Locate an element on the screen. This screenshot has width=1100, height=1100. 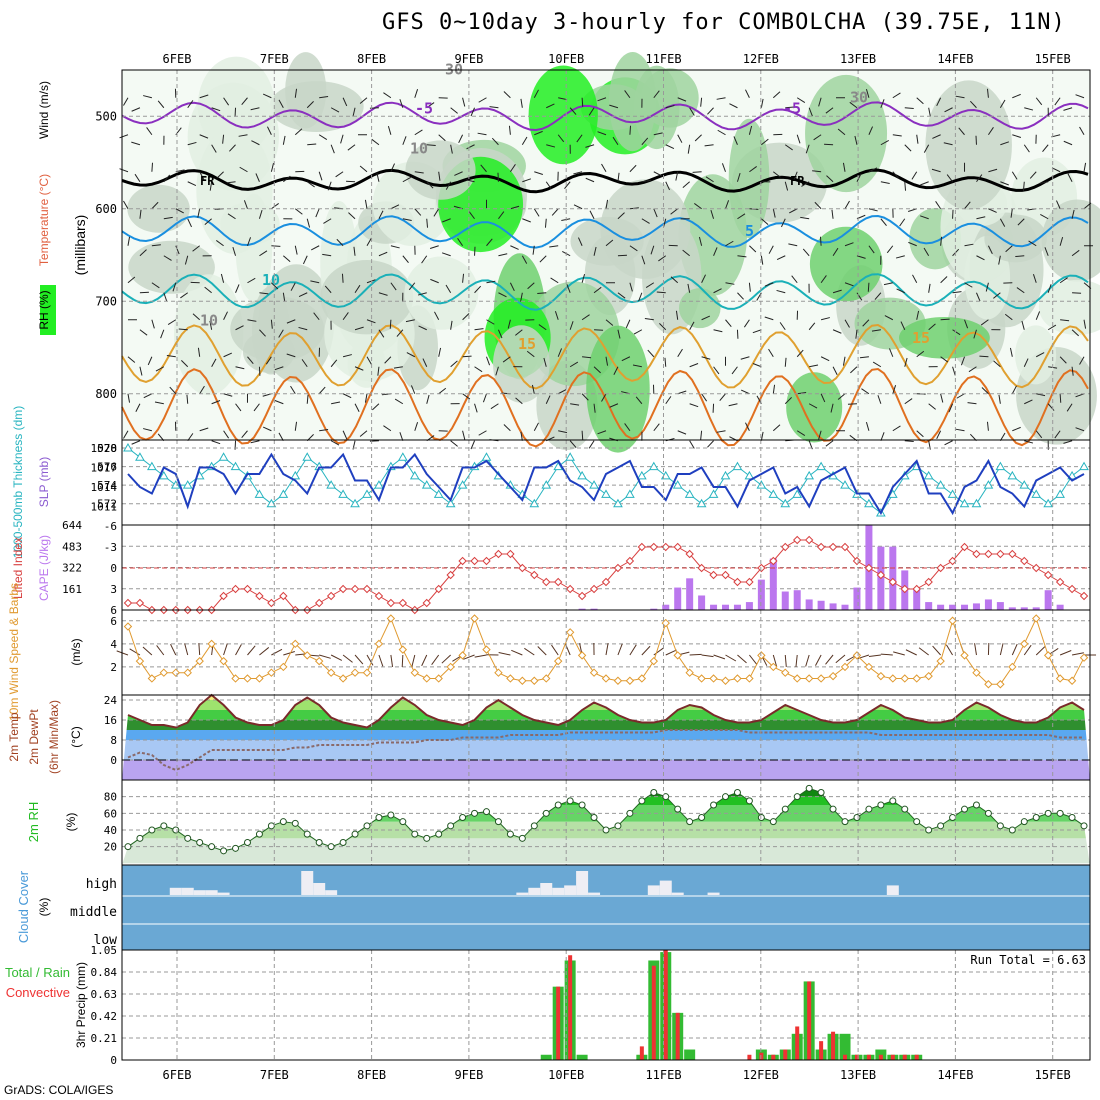
run-total-label: Run Total = 6.63 is located at coordinates (1028, 960).